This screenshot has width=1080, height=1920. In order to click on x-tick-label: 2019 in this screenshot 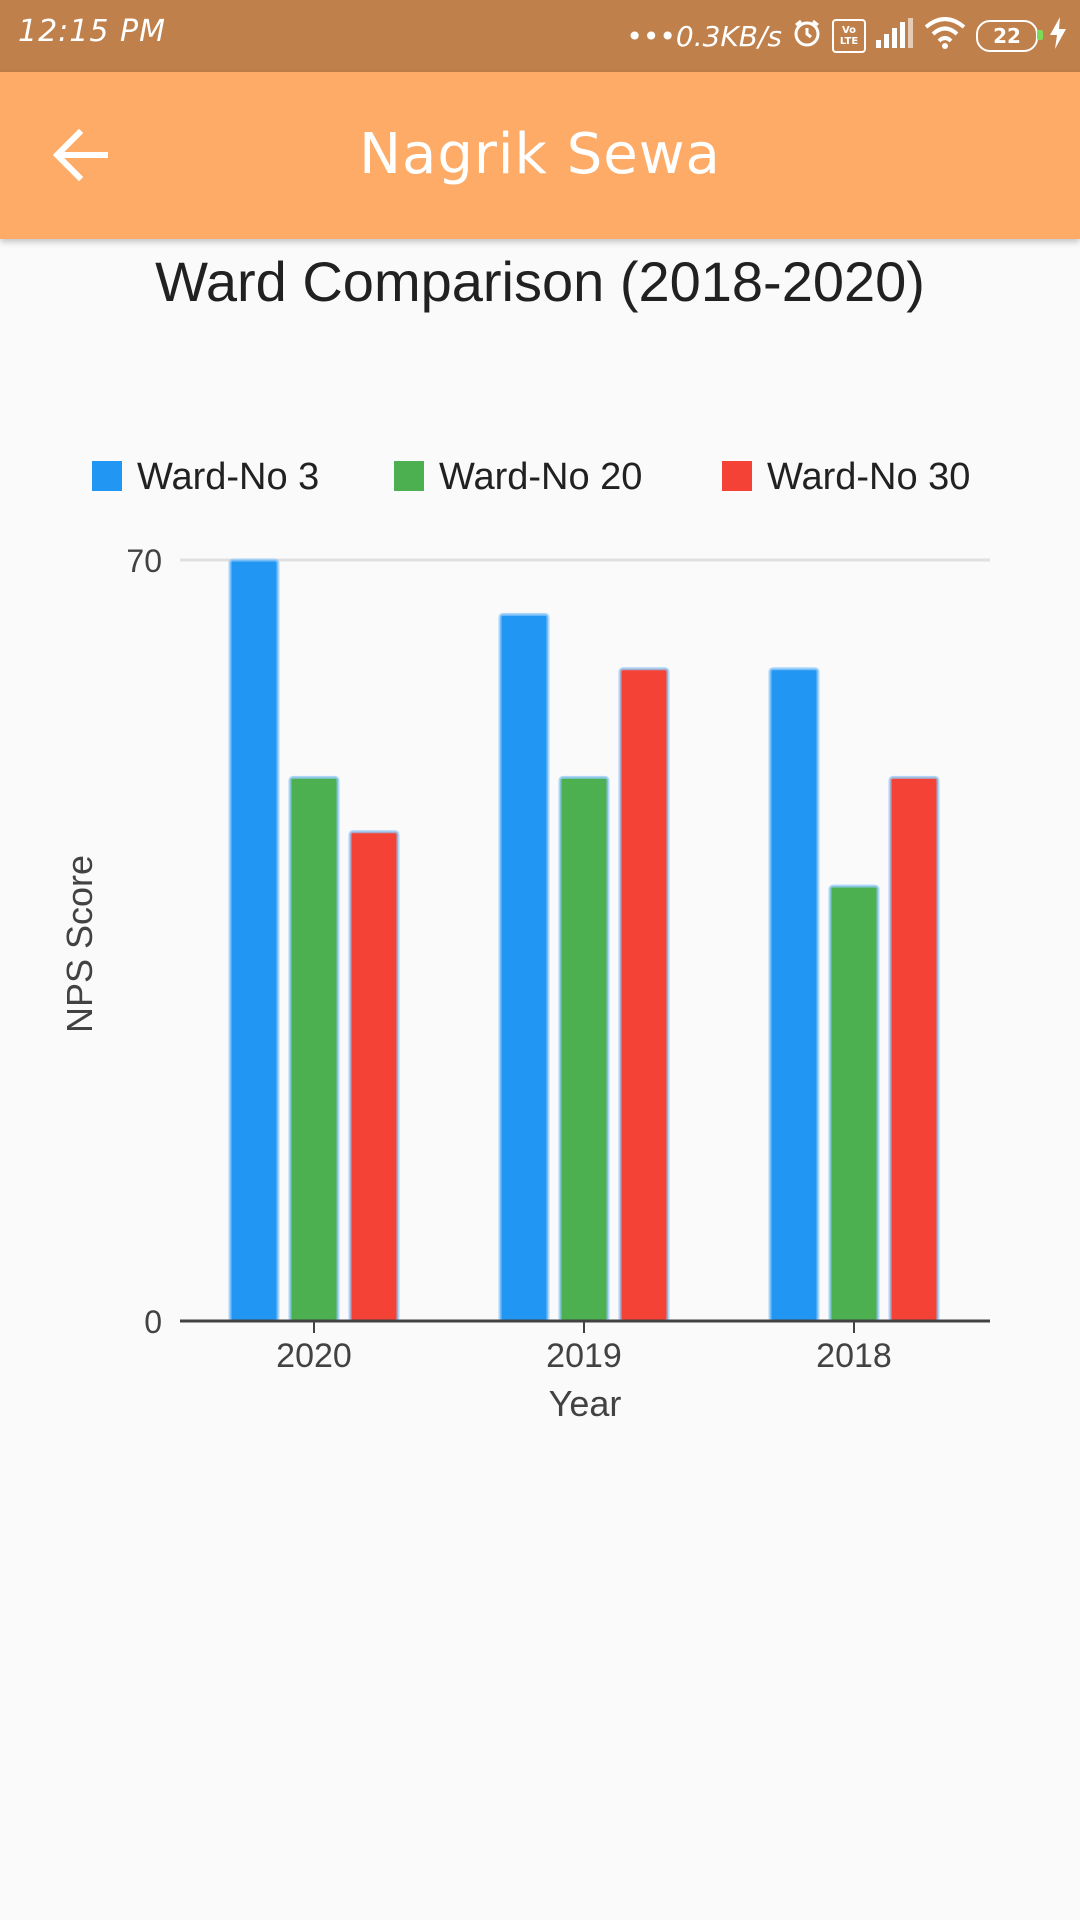, I will do `click(584, 1356)`.